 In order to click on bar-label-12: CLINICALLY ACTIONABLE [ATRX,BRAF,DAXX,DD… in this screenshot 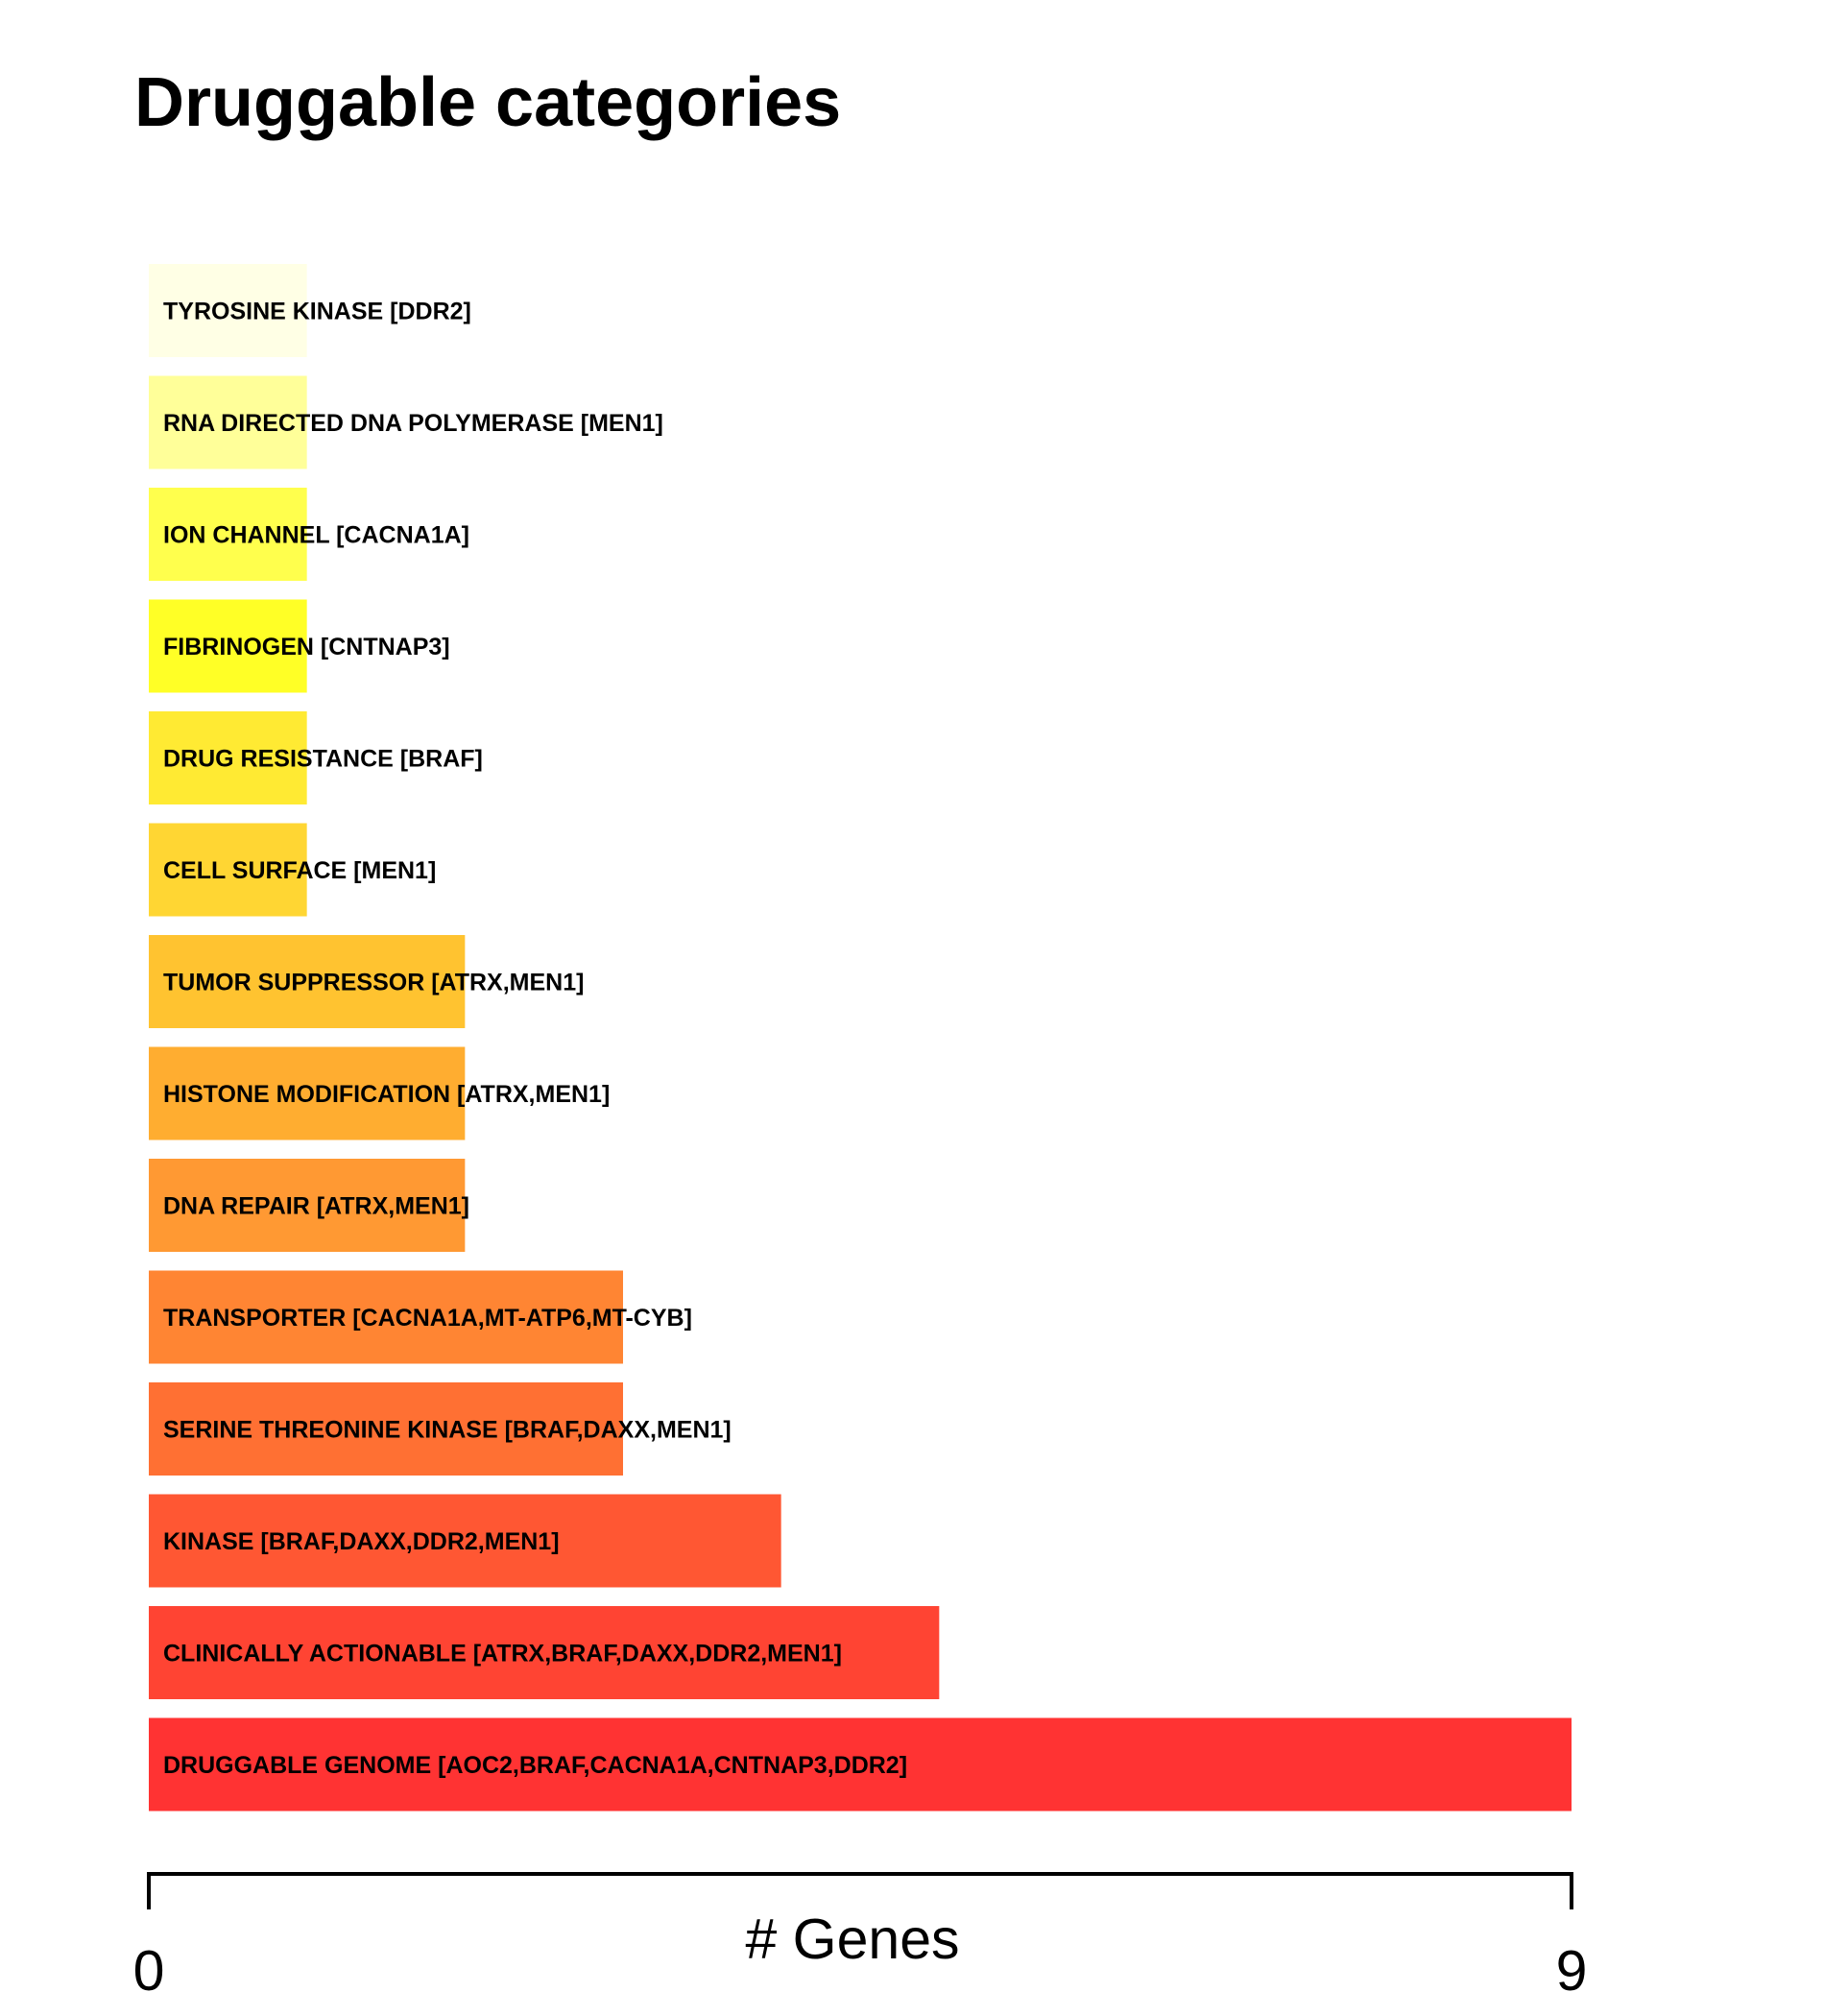, I will do `click(502, 1655)`.